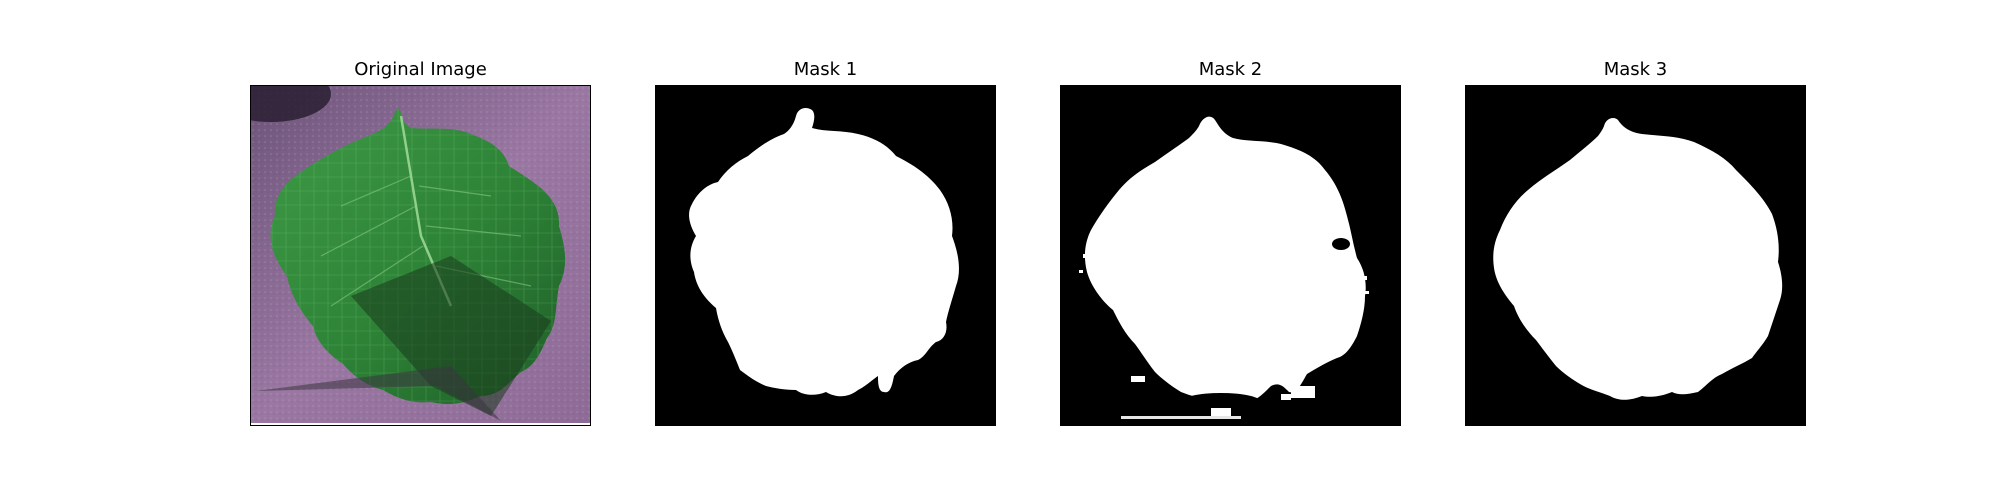 Image resolution: width=2000 pixels, height=500 pixels. I want to click on panel-mask-3: Mask 3, so click(1635, 241).